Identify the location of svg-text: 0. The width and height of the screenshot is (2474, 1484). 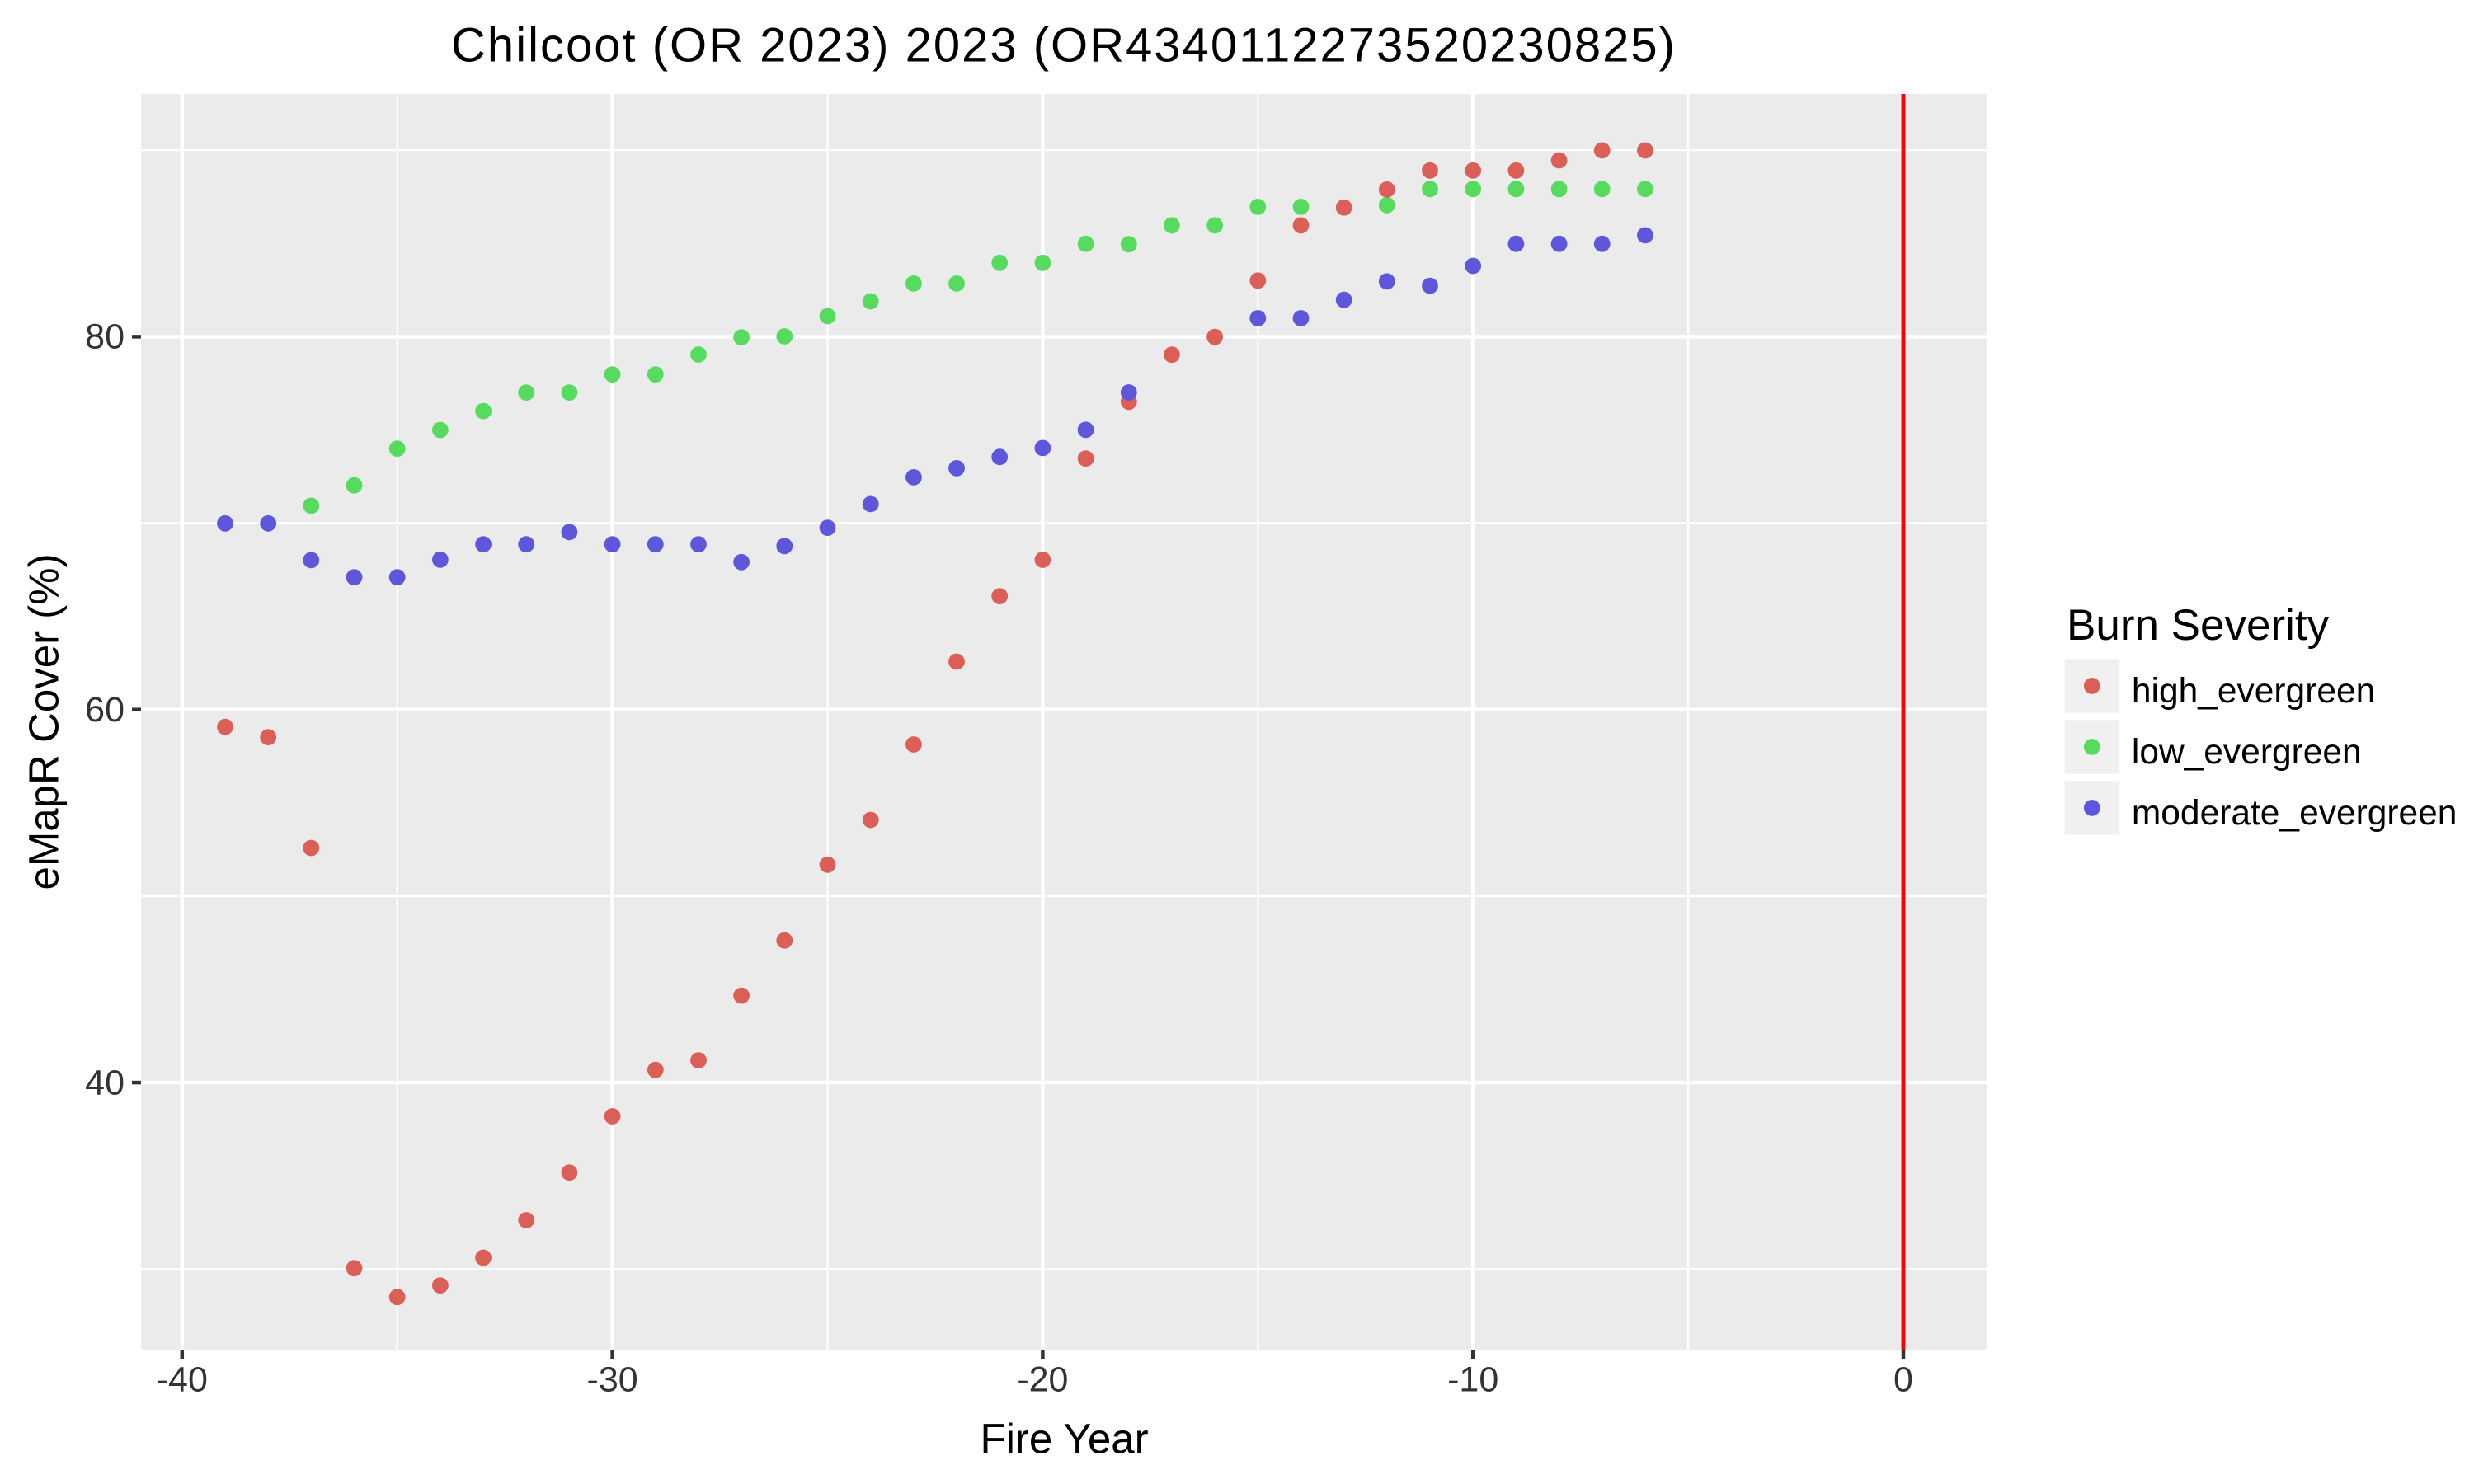
(1903, 1380).